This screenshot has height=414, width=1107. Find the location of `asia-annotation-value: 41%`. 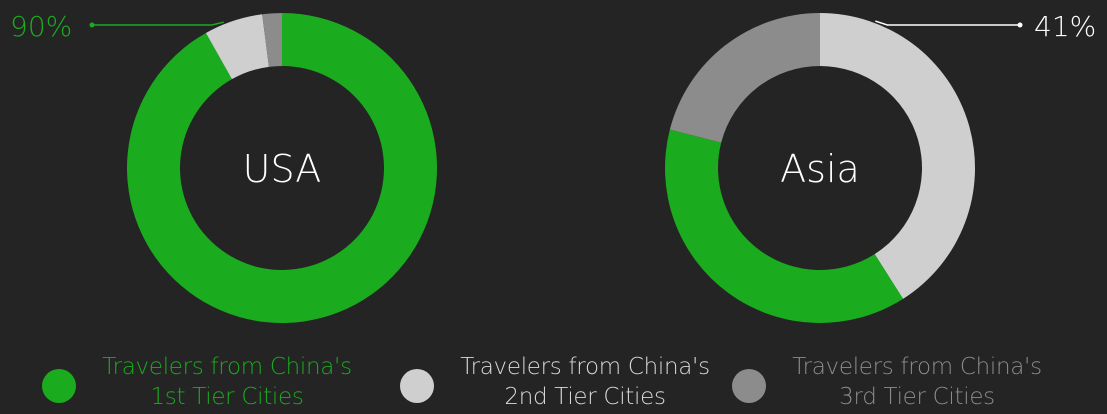

asia-annotation-value: 41% is located at coordinates (1065, 26).